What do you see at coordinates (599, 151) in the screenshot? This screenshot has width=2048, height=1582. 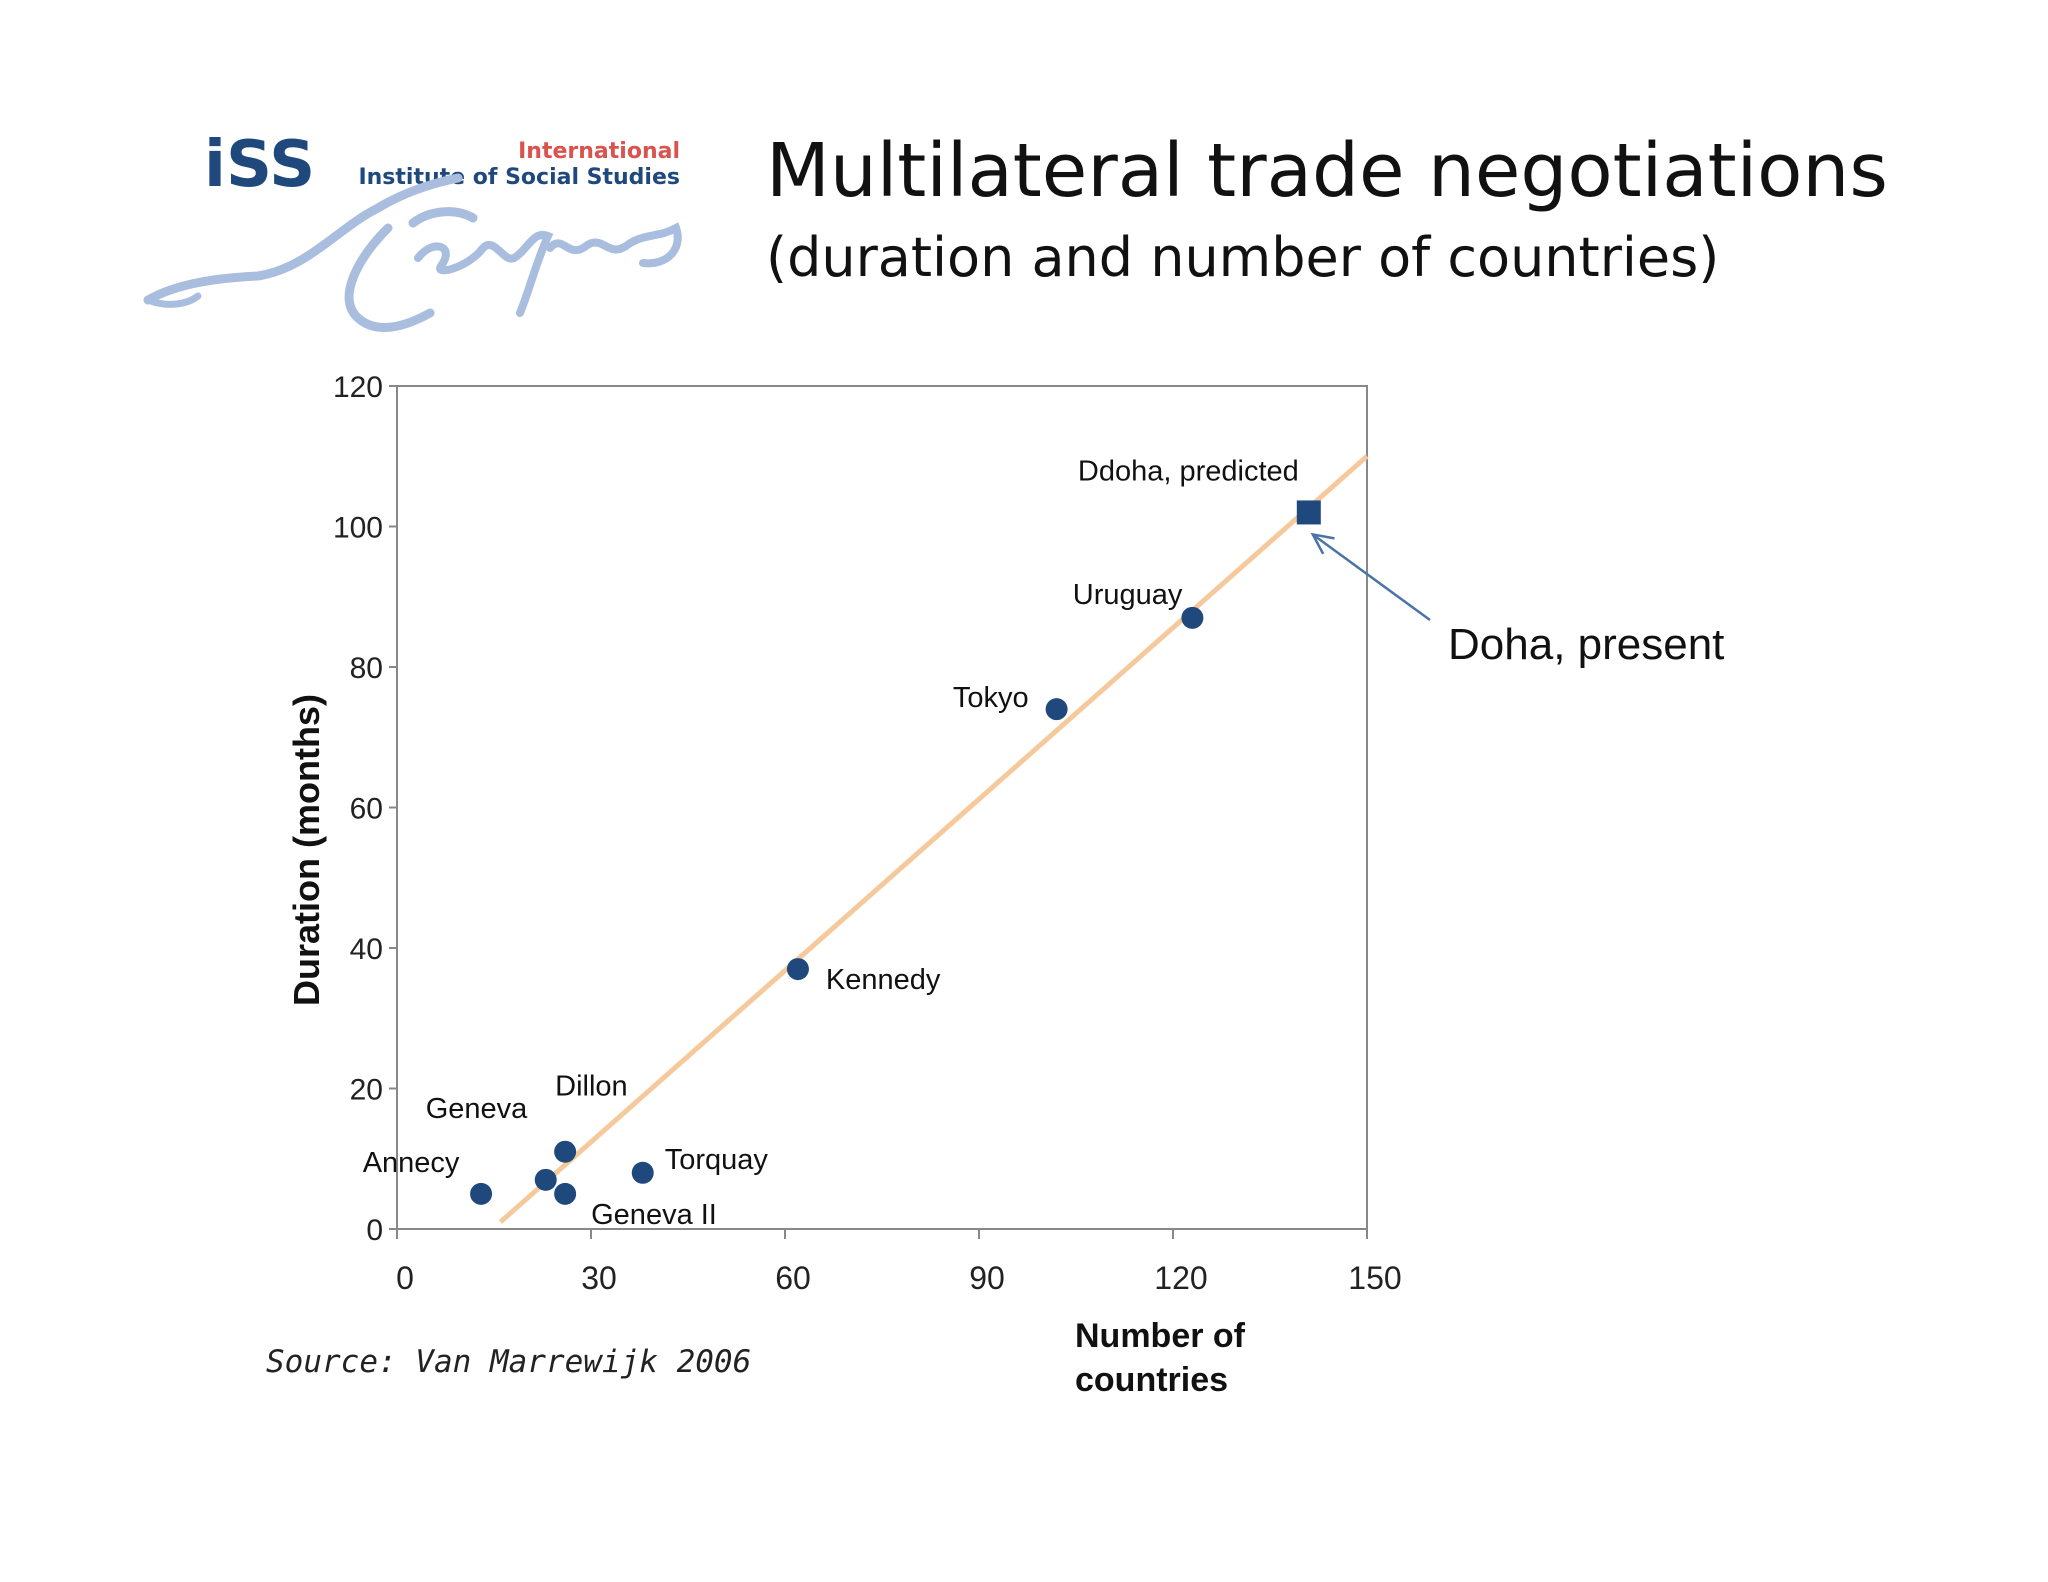 I see `logo-international-text: International` at bounding box center [599, 151].